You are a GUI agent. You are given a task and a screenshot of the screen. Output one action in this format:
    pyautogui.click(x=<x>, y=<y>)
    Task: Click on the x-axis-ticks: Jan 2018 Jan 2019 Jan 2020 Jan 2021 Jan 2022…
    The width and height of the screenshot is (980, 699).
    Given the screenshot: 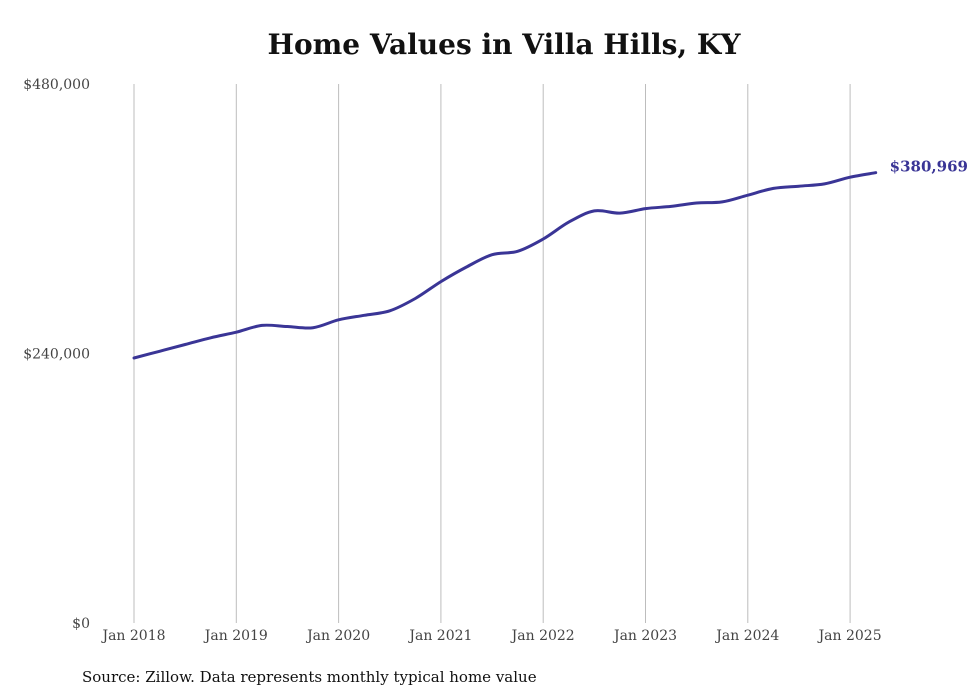 What is the action you would take?
    pyautogui.click(x=490, y=636)
    